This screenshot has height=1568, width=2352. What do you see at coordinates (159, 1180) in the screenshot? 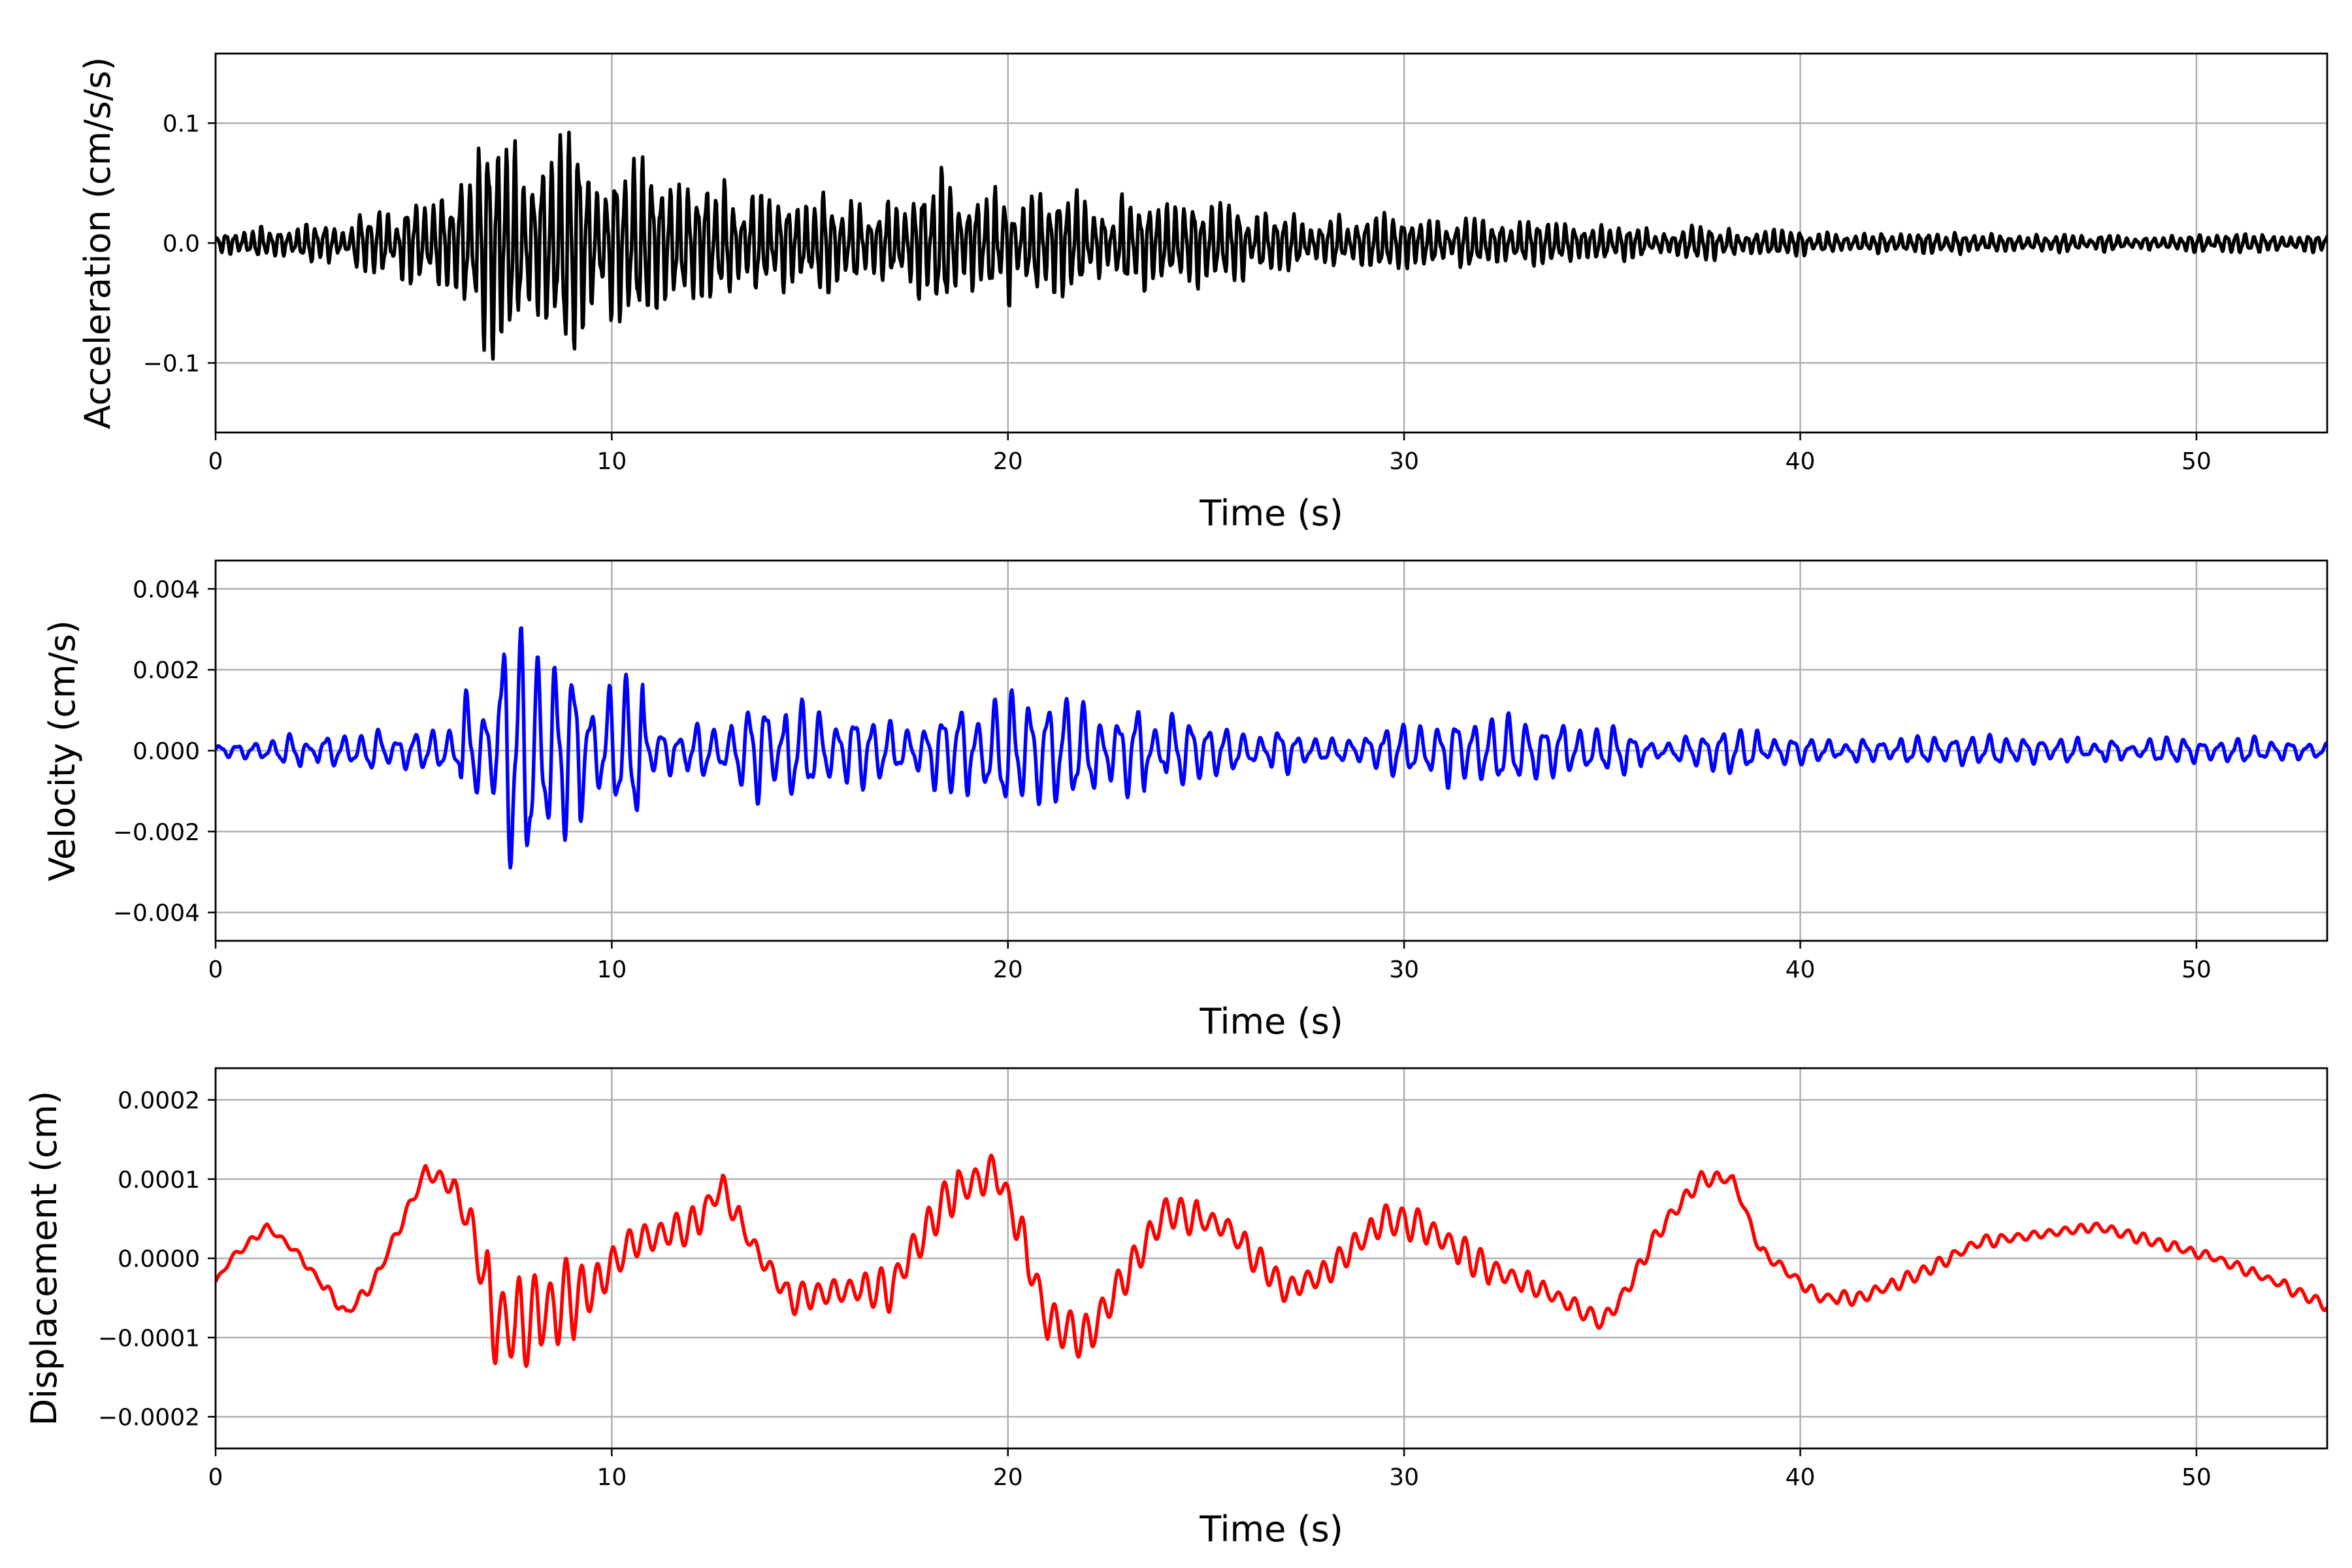
I see `y-tick-label: 0.0001` at bounding box center [159, 1180].